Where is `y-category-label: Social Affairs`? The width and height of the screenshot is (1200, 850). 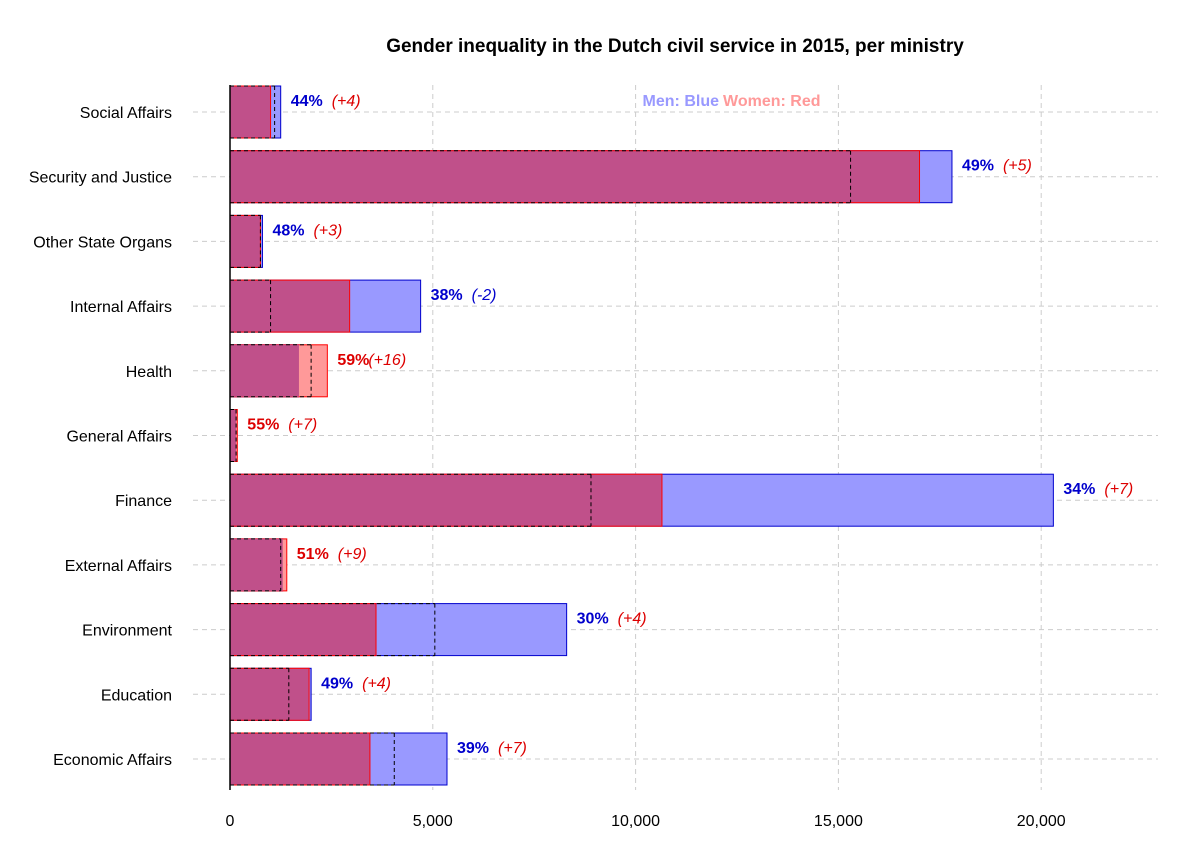
y-category-label: Social Affairs is located at coordinates (126, 113).